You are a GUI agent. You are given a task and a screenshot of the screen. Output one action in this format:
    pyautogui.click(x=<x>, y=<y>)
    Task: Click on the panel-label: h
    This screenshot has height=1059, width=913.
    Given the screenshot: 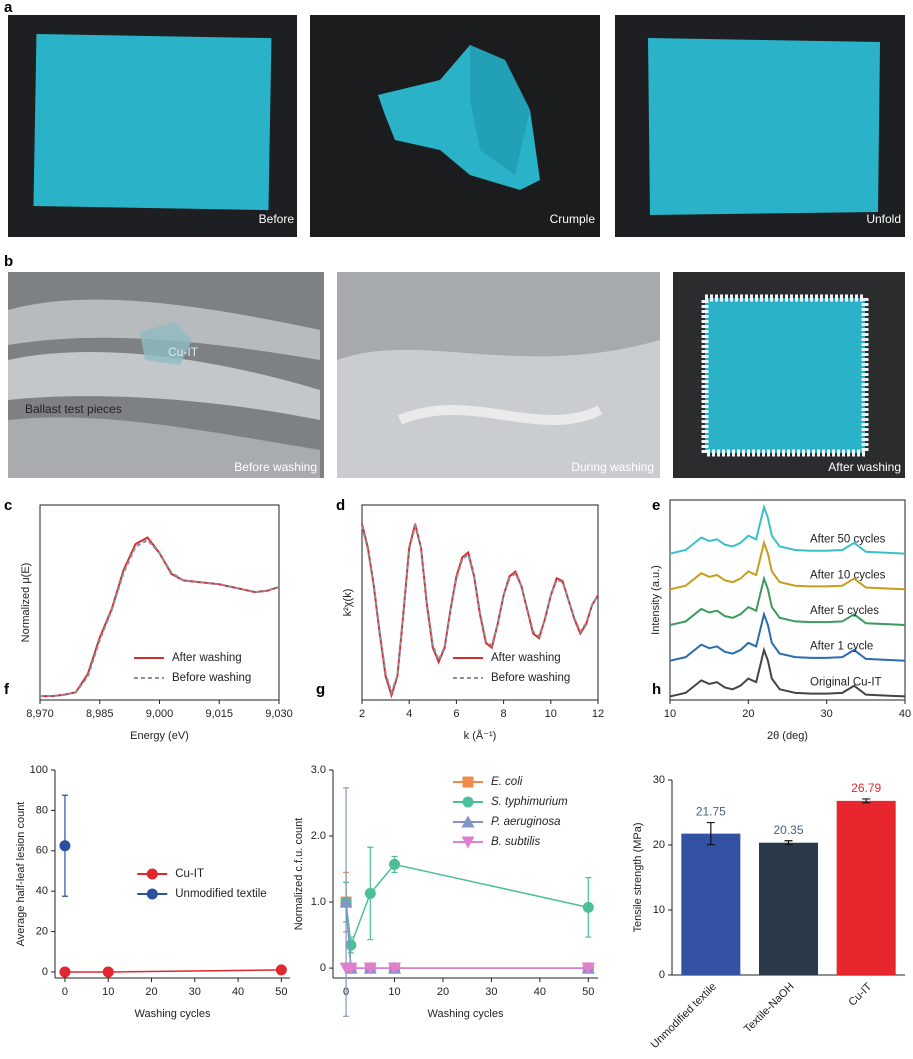 What is the action you would take?
    pyautogui.click(x=656, y=689)
    